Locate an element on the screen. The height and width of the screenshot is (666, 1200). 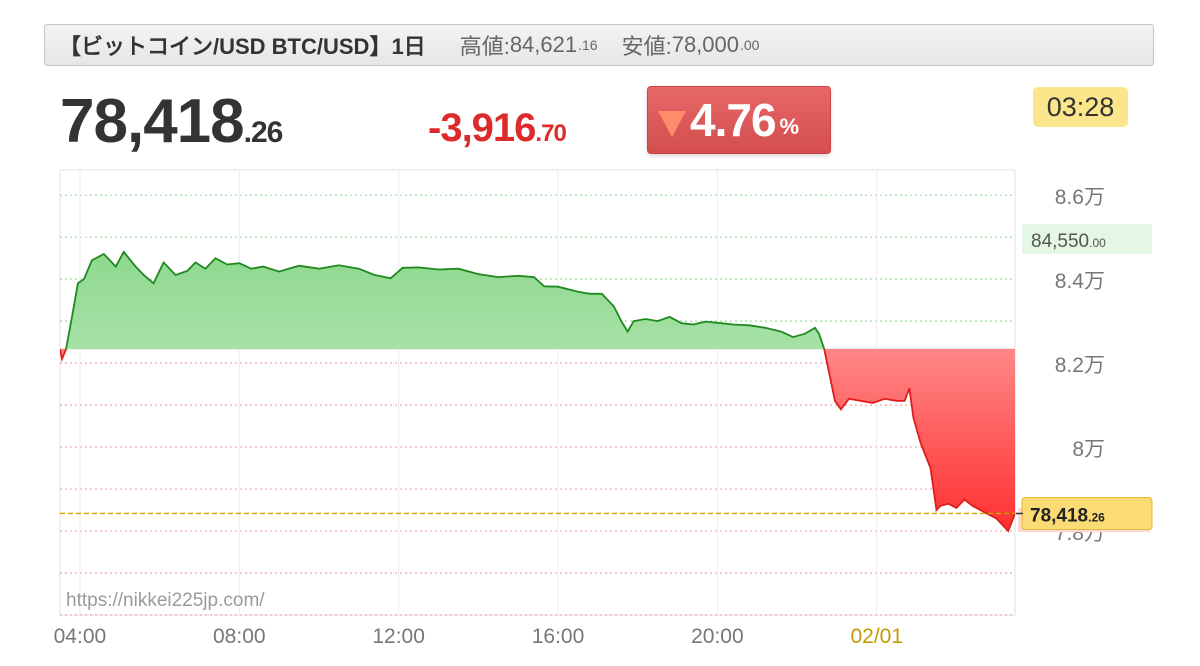
x-tick-label: 04:00 is located at coordinates (80, 636).